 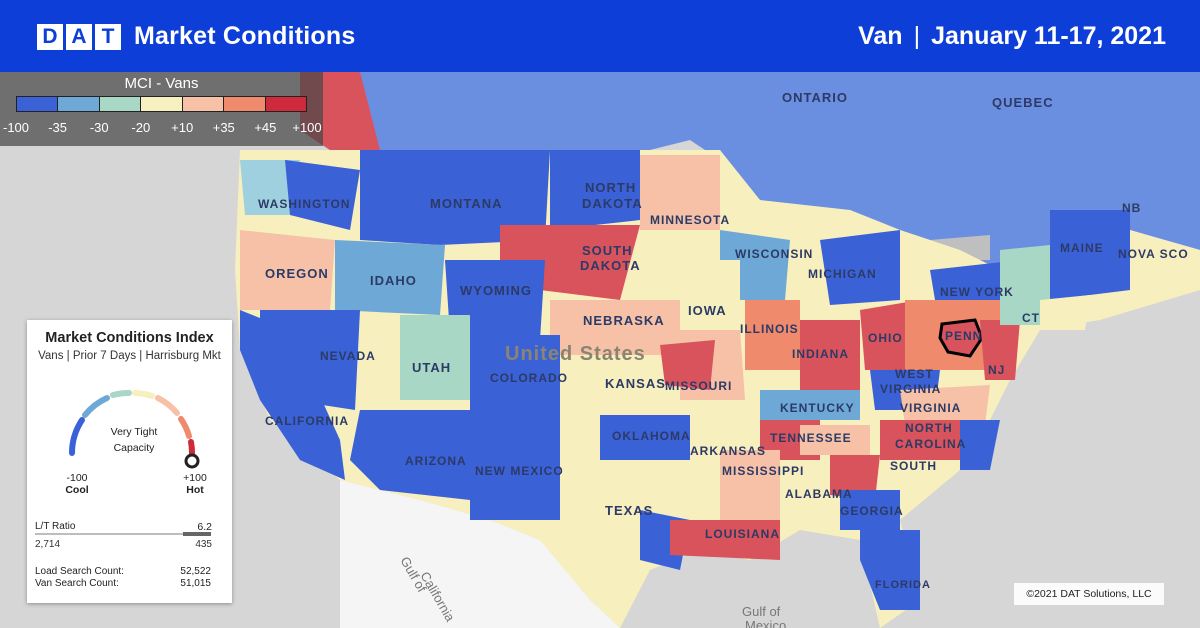 What do you see at coordinates (620, 382) in the screenshot?
I see `market-kansas` at bounding box center [620, 382].